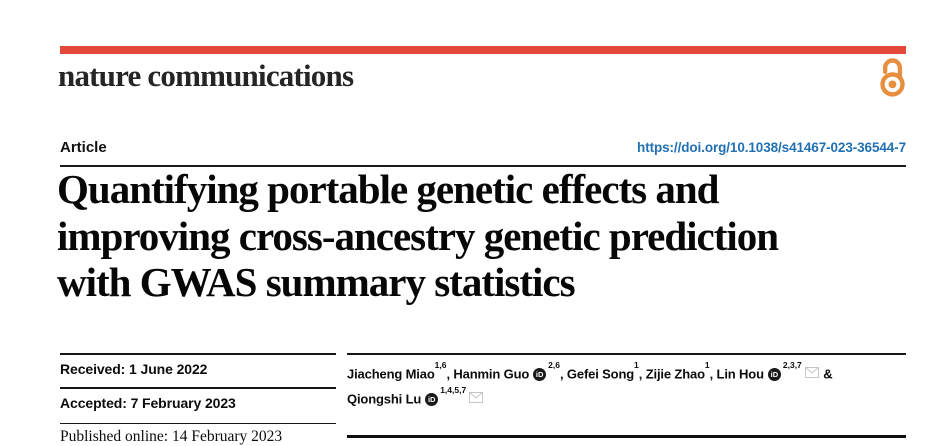  Describe the element at coordinates (483, 166) in the screenshot. I see `header-divider` at that location.